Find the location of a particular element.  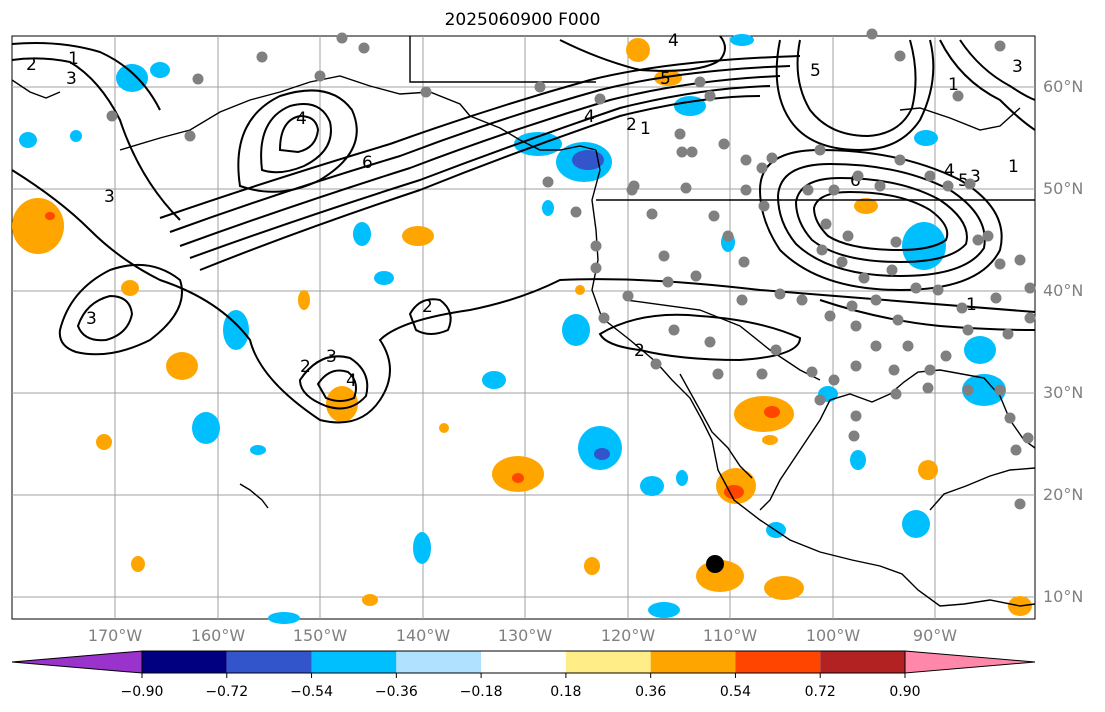

colorbar-extend-high is located at coordinates (970, 662).